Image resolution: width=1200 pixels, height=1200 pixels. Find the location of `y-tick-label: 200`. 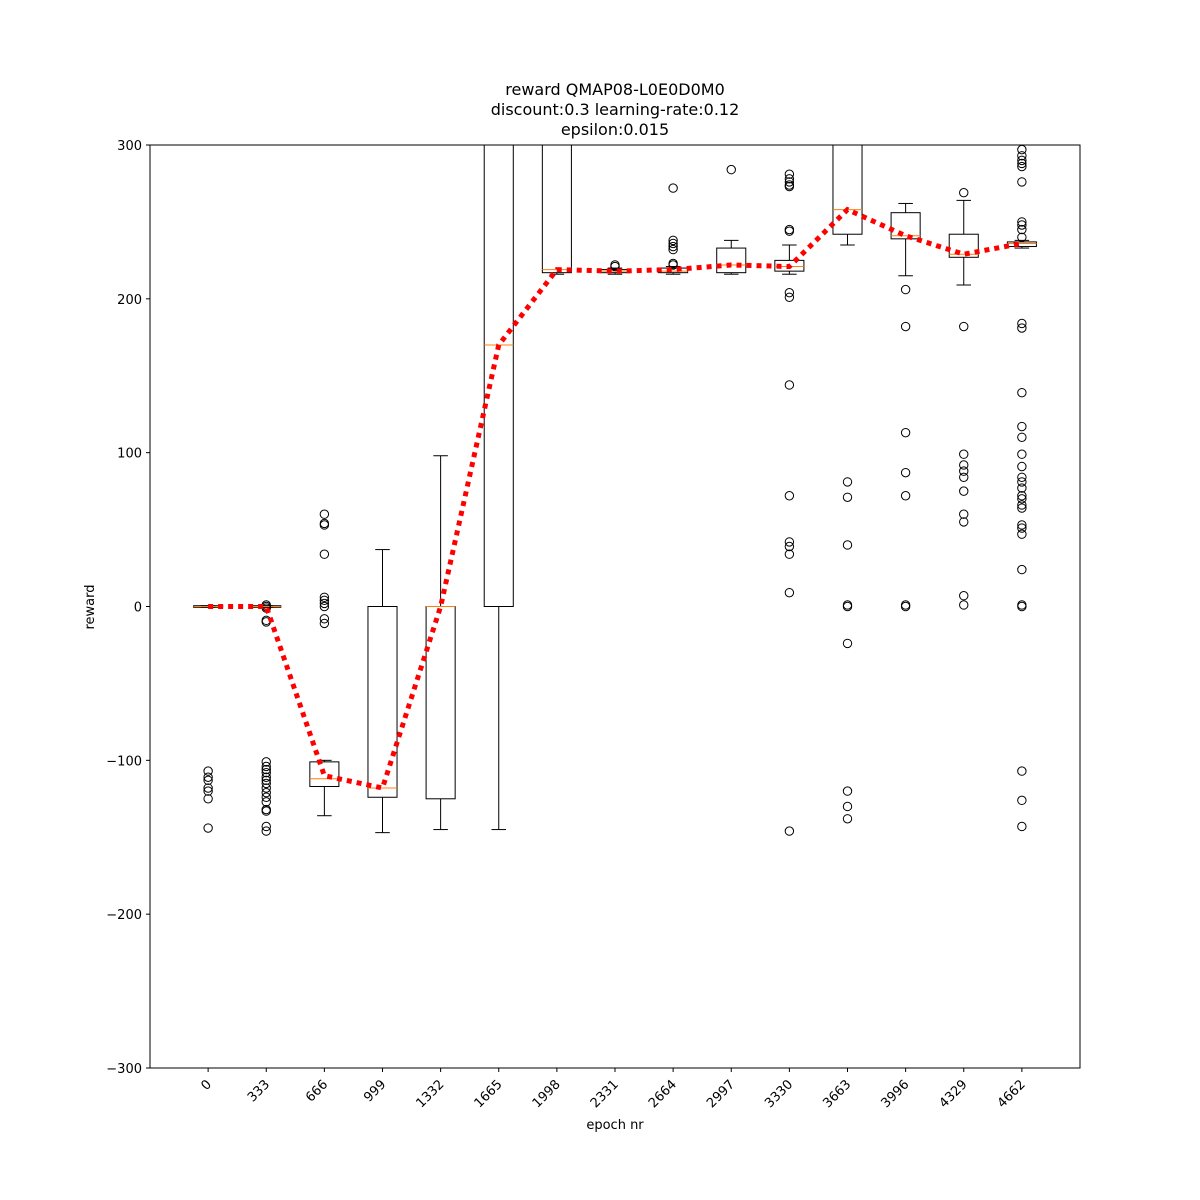

y-tick-label: 200 is located at coordinates (129, 300).